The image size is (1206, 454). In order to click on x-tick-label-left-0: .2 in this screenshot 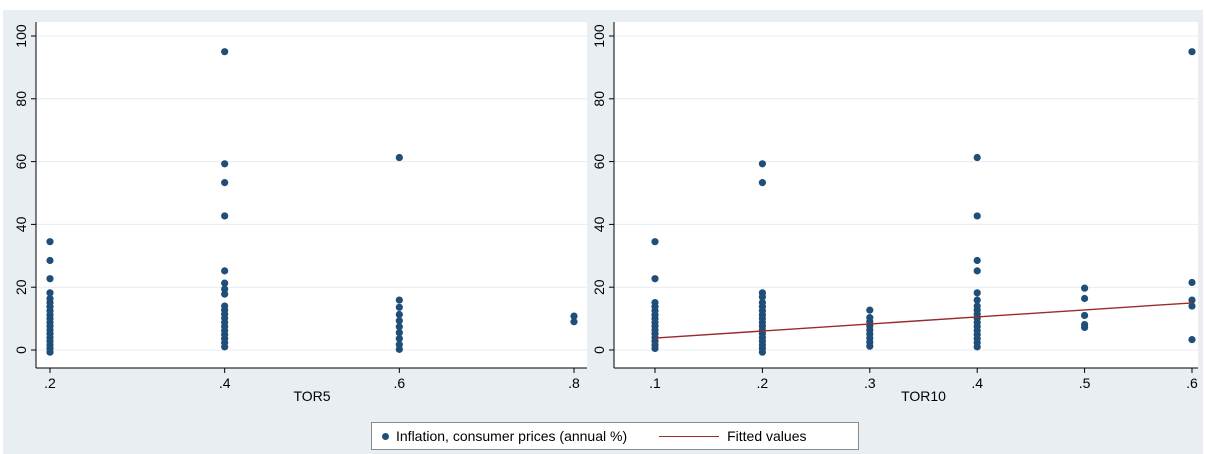, I will do `click(50, 383)`.